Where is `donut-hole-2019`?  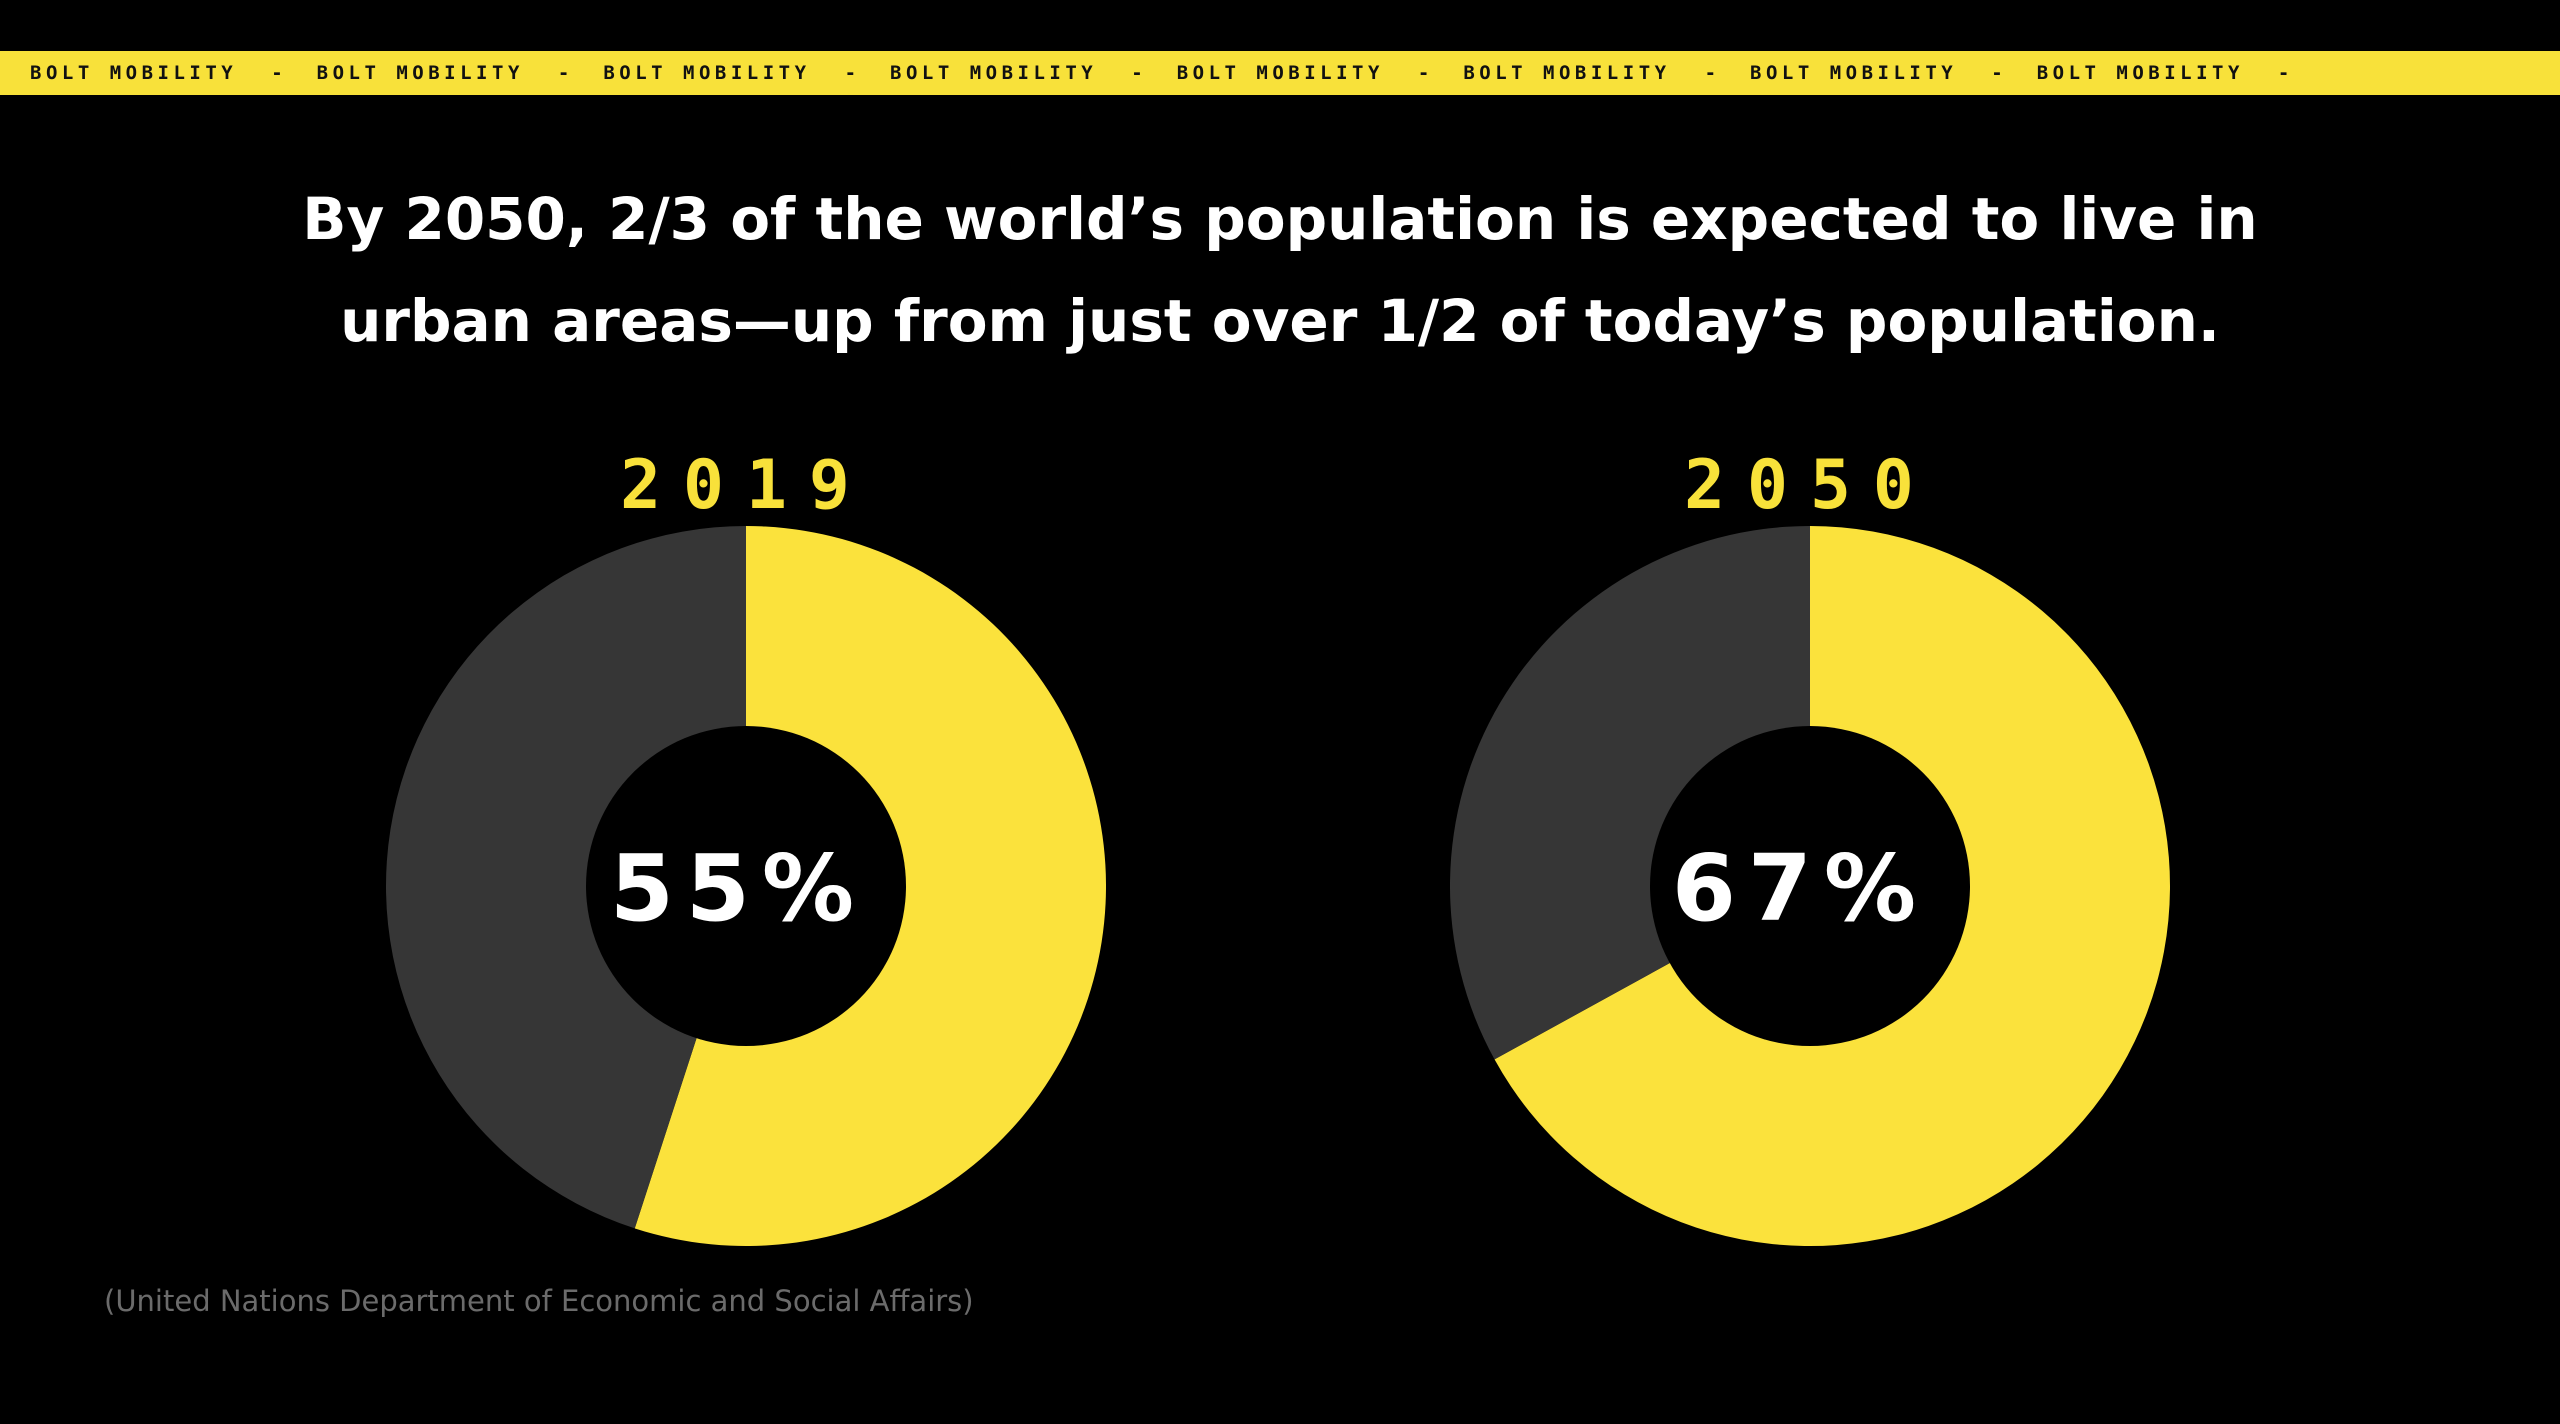 donut-hole-2019 is located at coordinates (746, 886).